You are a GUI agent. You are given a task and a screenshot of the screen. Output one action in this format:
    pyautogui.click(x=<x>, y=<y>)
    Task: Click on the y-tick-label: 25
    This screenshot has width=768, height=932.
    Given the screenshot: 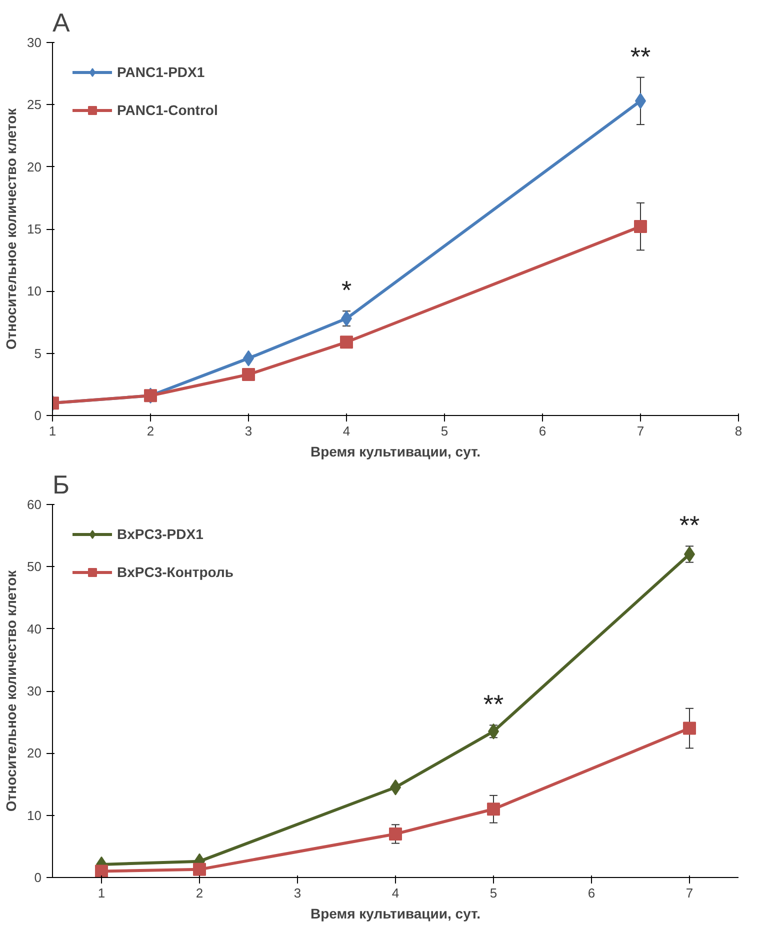 What is the action you would take?
    pyautogui.click(x=34, y=104)
    